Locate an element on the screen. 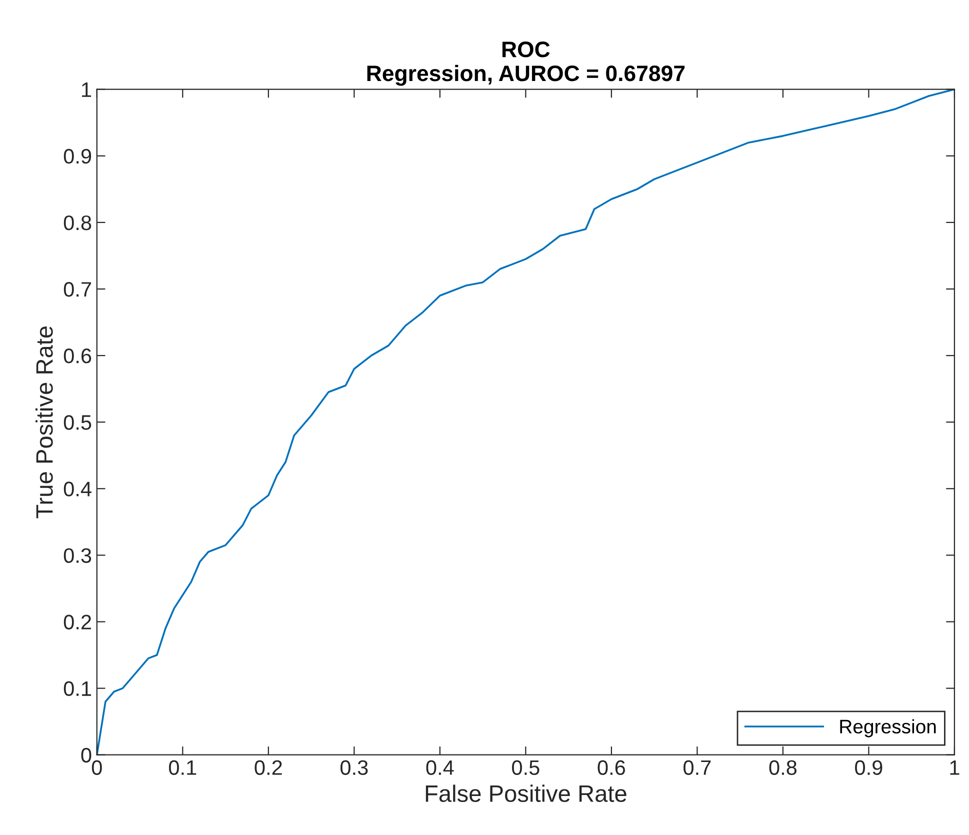  x-tick-label: 0.4 is located at coordinates (440, 768).